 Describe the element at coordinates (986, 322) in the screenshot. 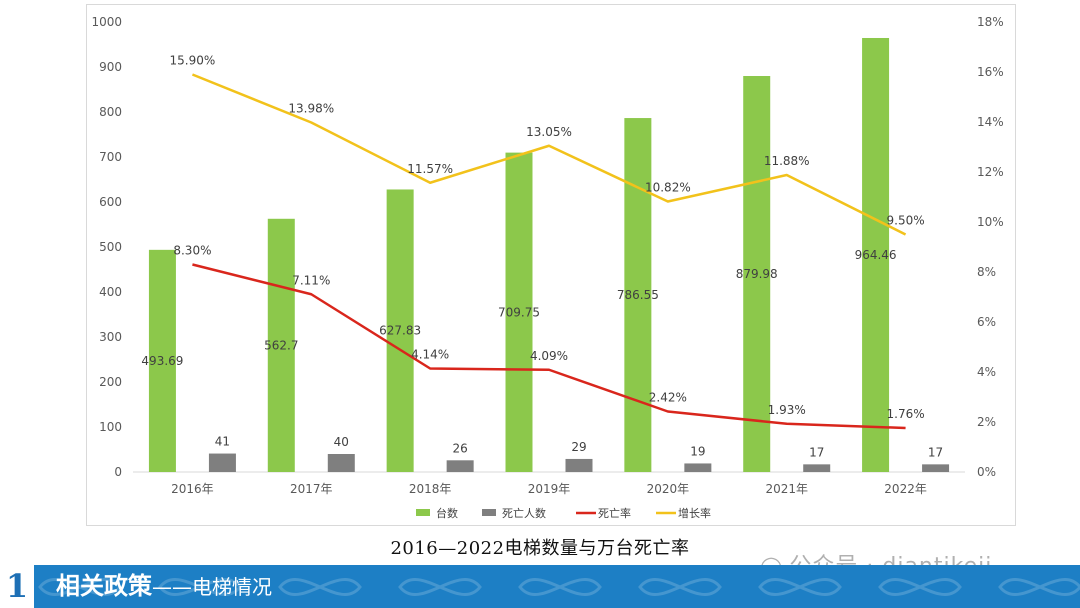

I see `y-right-tick-label: 6%` at that location.